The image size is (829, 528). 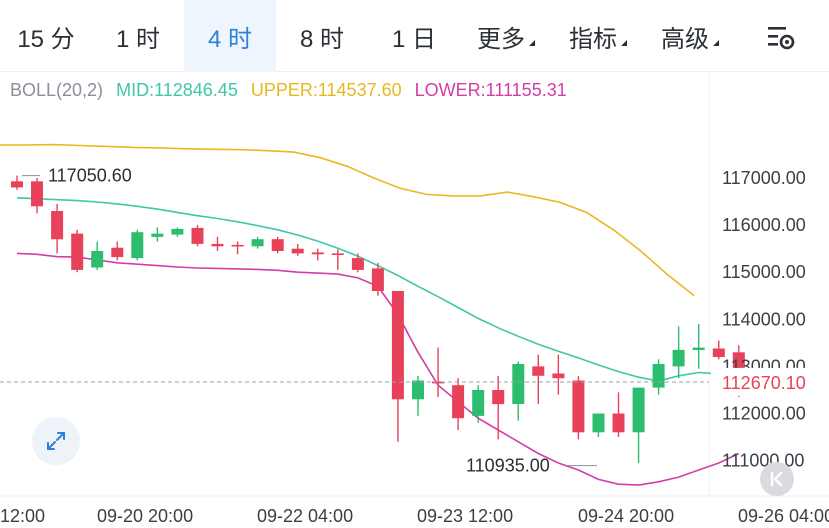 What do you see at coordinates (229, 39) in the screenshot?
I see `tab-label: 4 时` at bounding box center [229, 39].